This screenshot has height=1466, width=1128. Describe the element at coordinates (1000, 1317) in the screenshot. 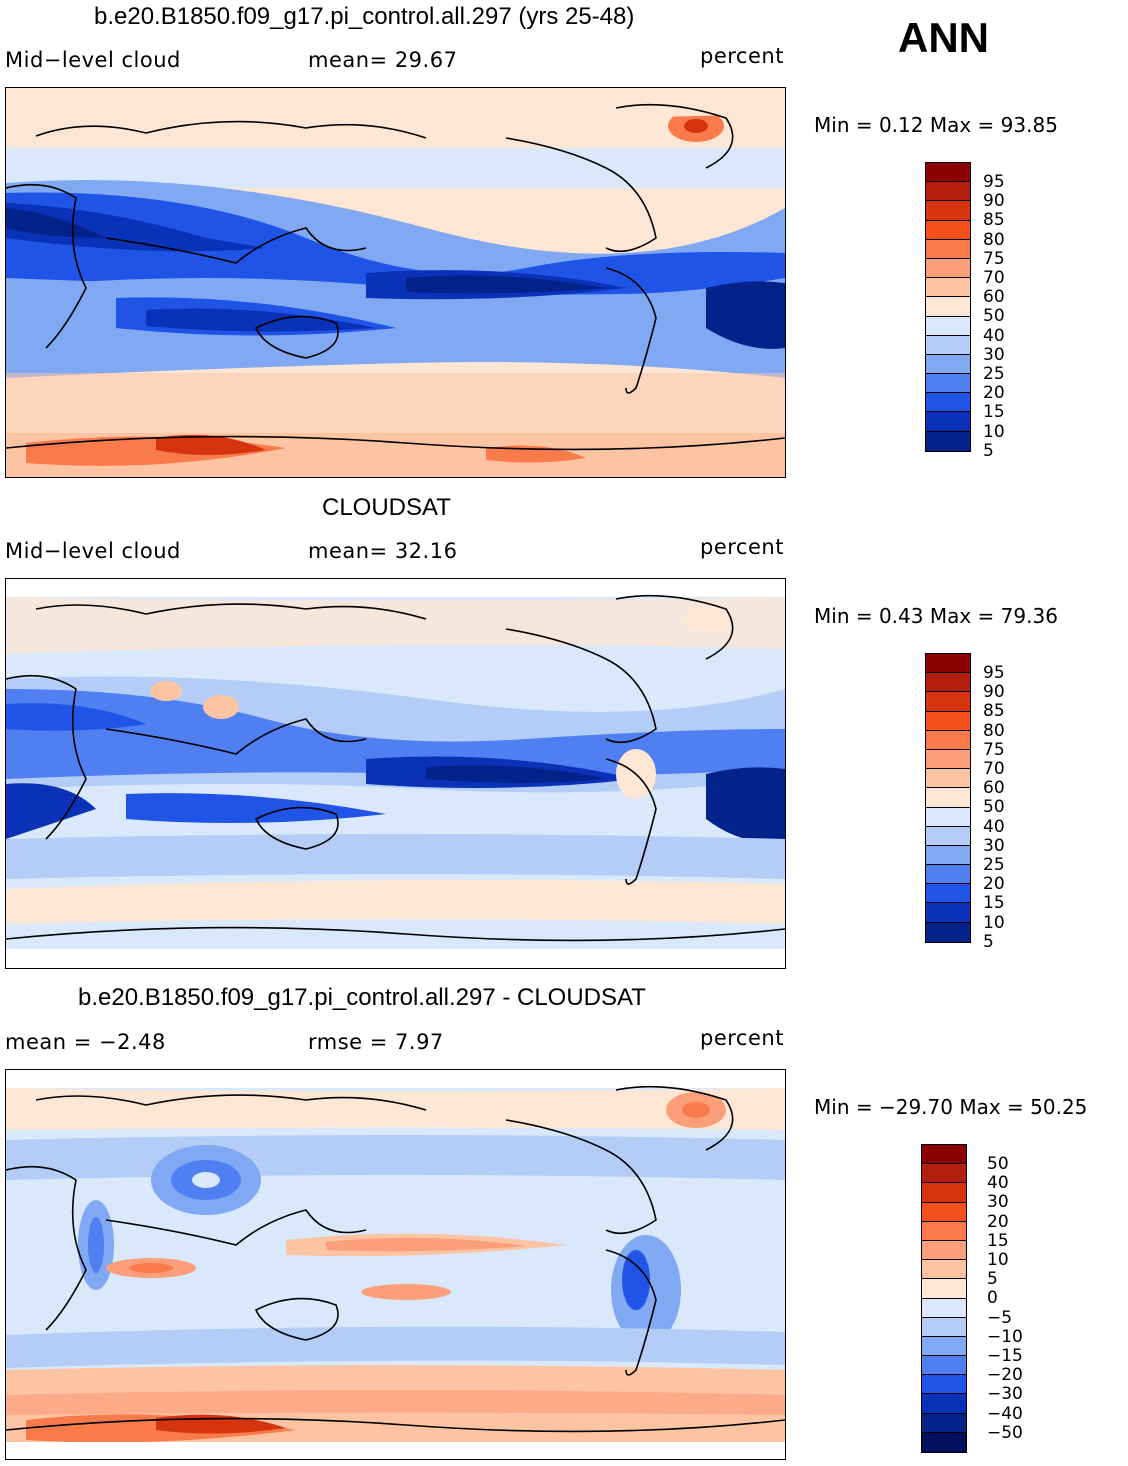

I see `colorbar-label: −5` at that location.